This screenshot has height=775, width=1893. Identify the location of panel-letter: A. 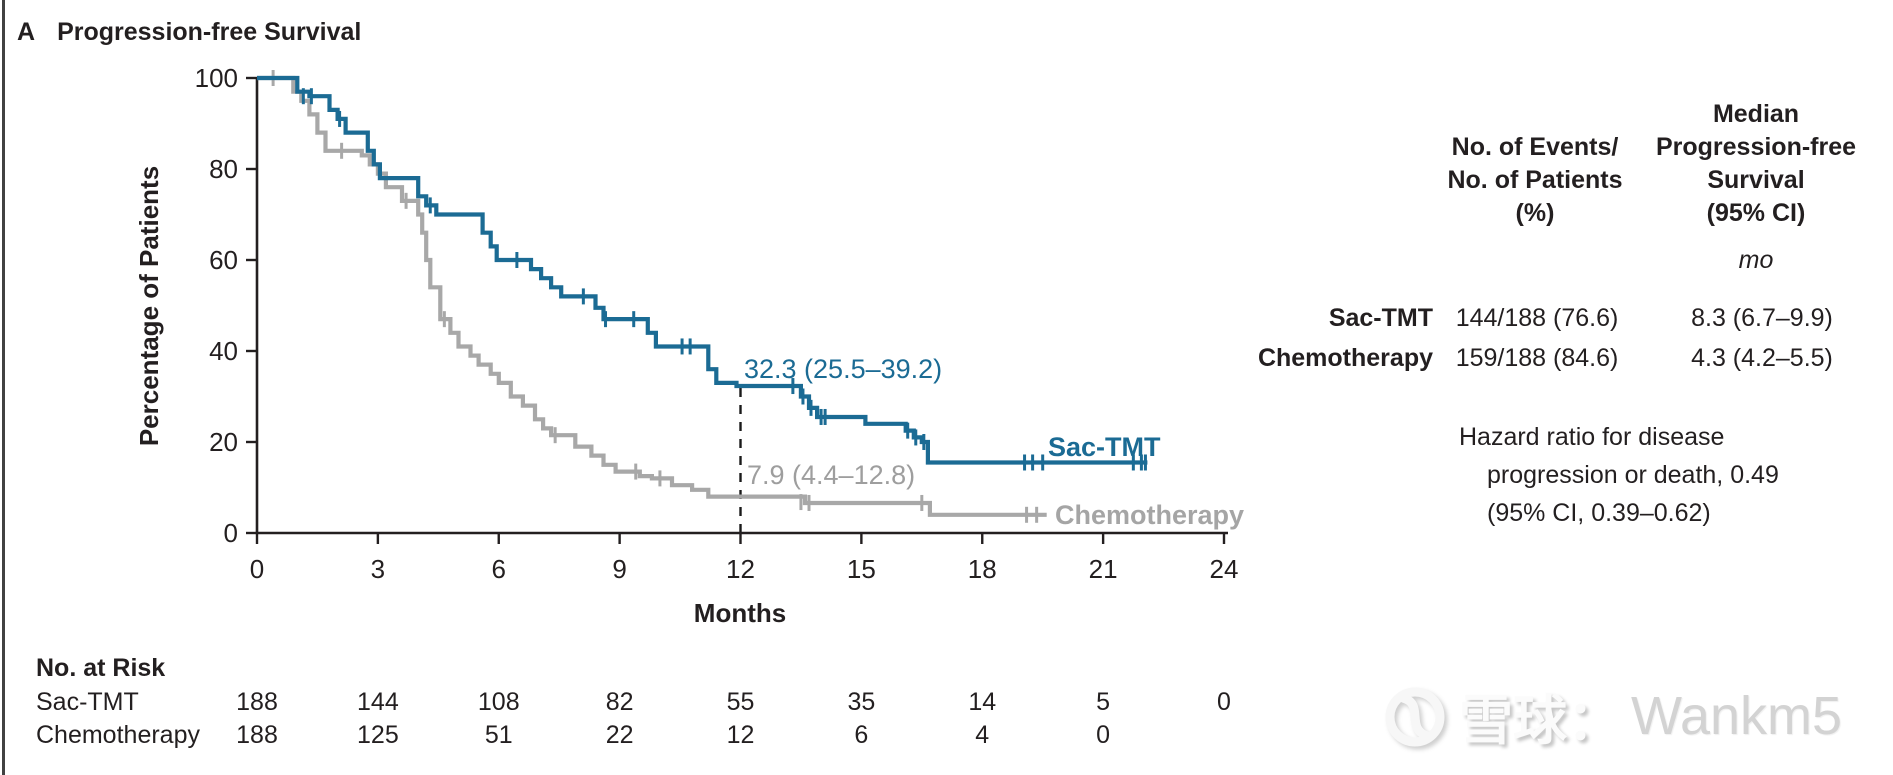
(26, 32).